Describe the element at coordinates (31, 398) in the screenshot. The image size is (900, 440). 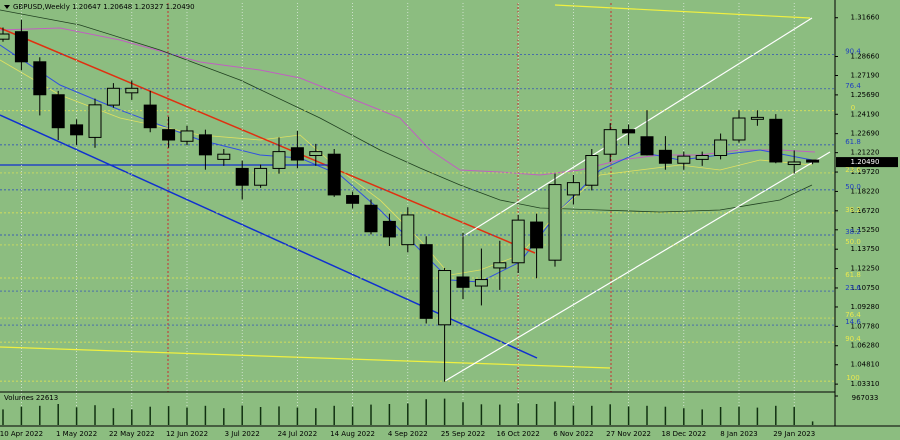
I see `volume-title: Volumes 22613` at that location.